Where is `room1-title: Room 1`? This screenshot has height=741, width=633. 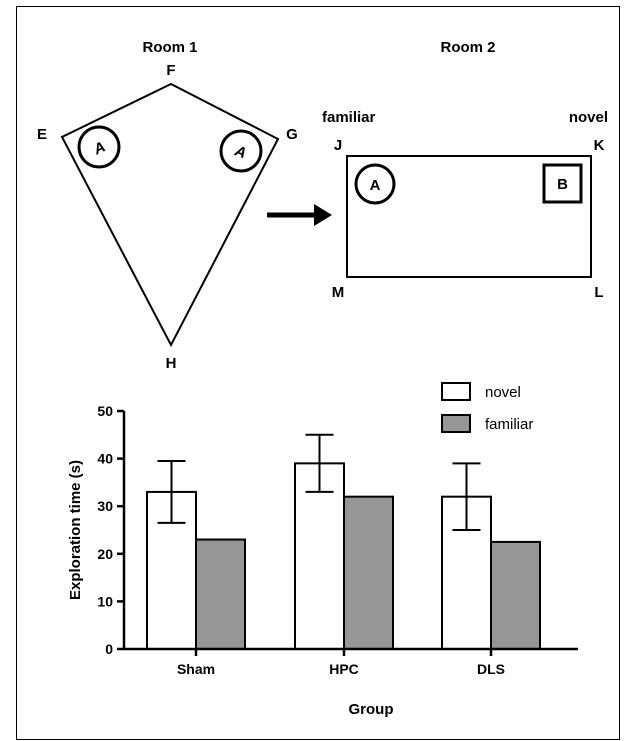
room1-title: Room 1 is located at coordinates (169, 47).